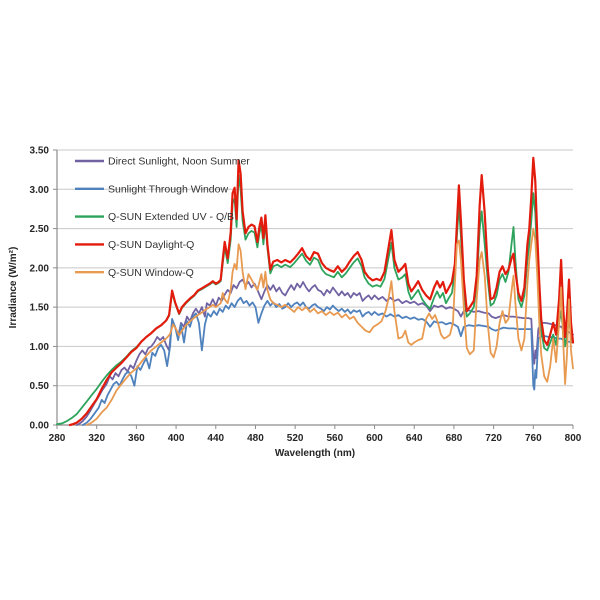  Describe the element at coordinates (454, 438) in the screenshot. I see `x-tick-label: 680` at that location.